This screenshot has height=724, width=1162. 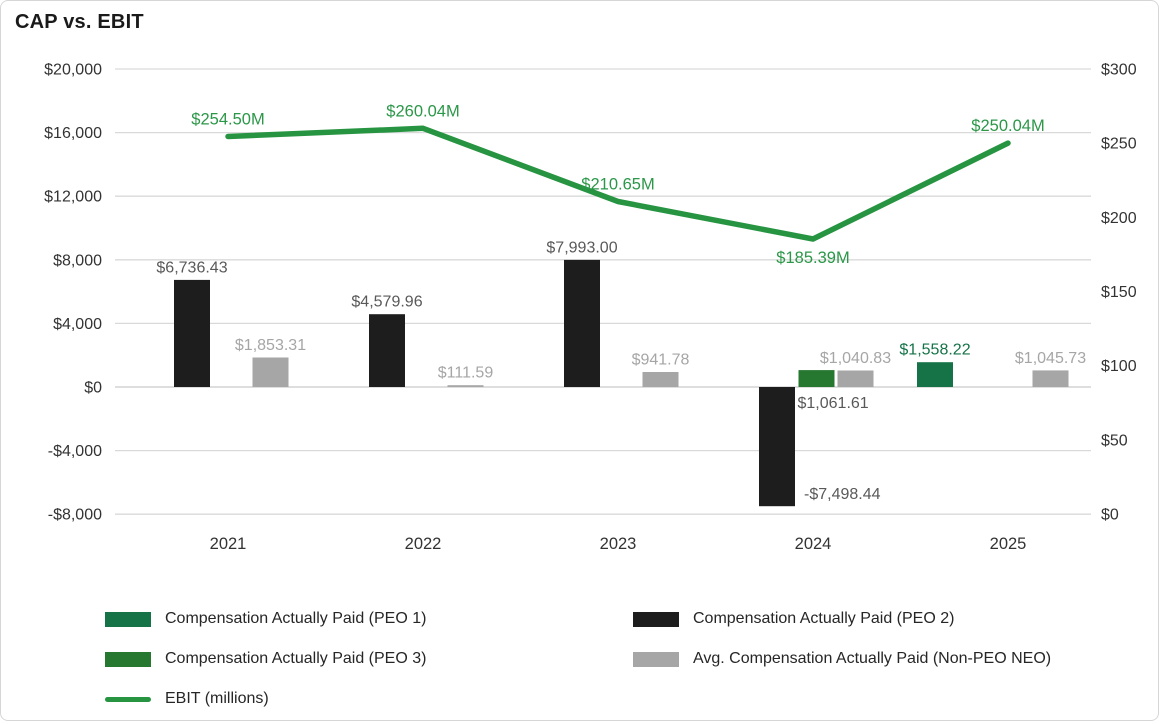 I want to click on legend-label-peo3: Compensation Actually Paid (PEO 3), so click(x=296, y=658).